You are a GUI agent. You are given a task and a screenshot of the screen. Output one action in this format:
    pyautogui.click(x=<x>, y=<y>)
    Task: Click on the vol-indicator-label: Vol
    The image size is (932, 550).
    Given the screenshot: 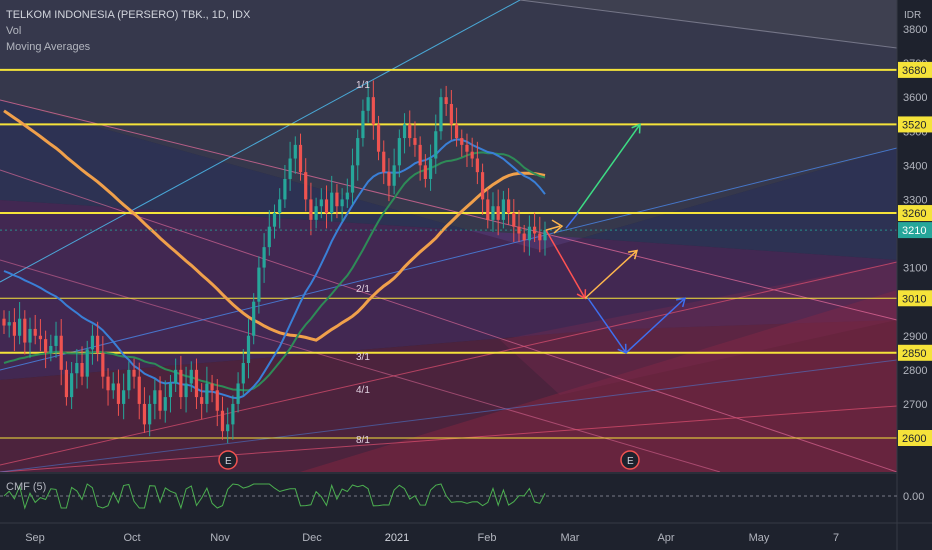 What is the action you would take?
    pyautogui.click(x=14, y=31)
    